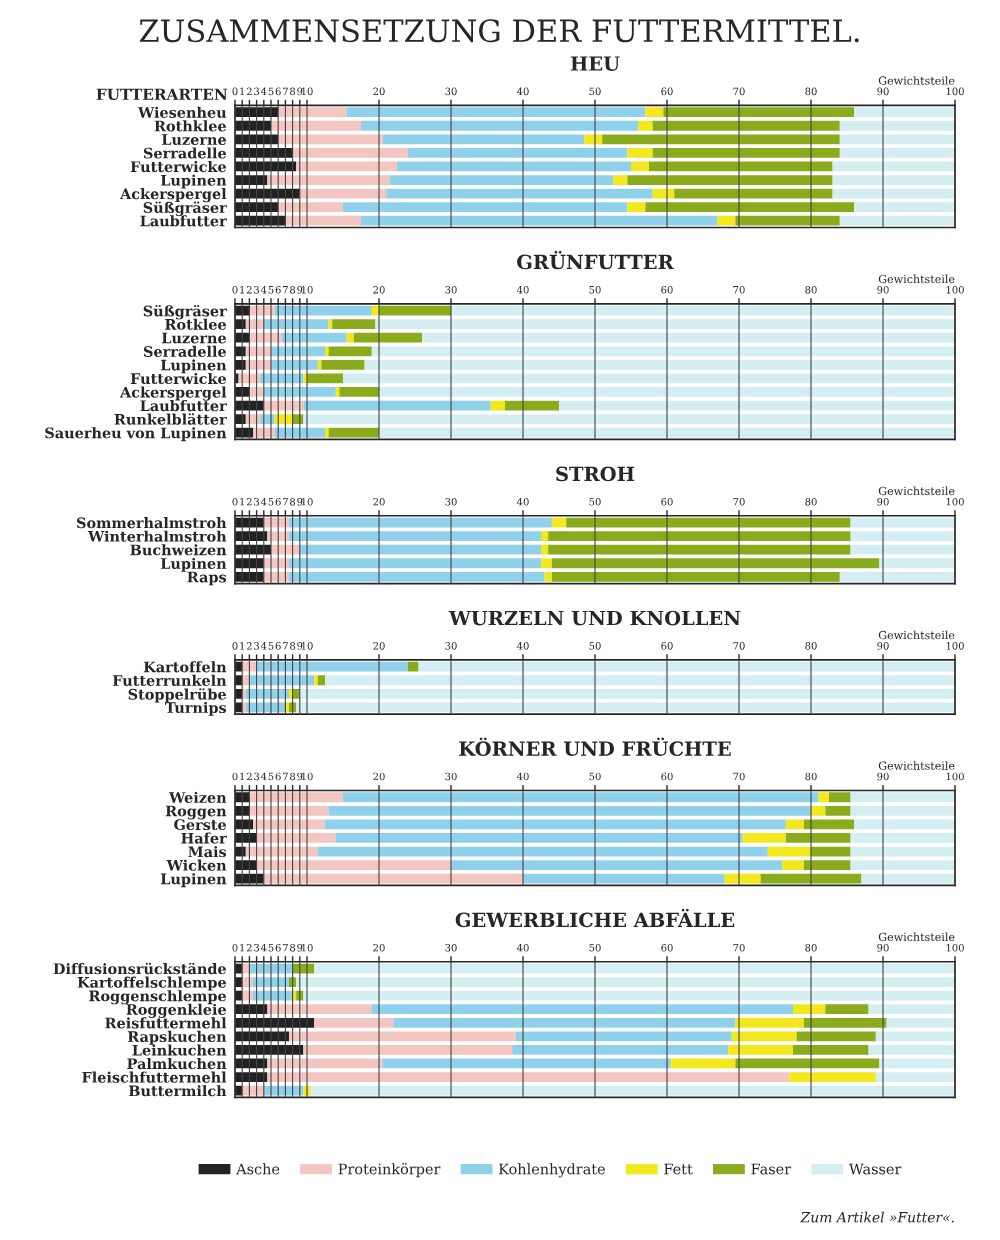 Image resolution: width=1000 pixels, height=1240 pixels. Describe the element at coordinates (595, 918) in the screenshot. I see `chart-title: GEWERBLICHE ABFÄLLE` at that location.